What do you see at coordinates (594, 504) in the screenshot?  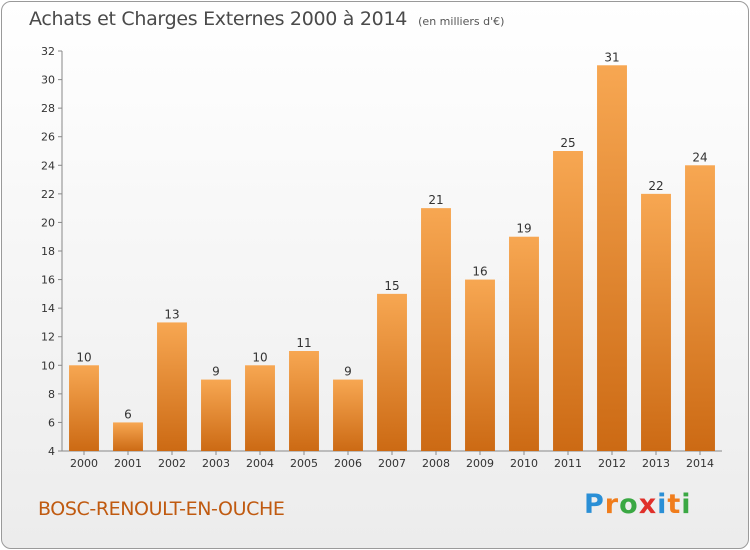 I see `logo-letter: P` at bounding box center [594, 504].